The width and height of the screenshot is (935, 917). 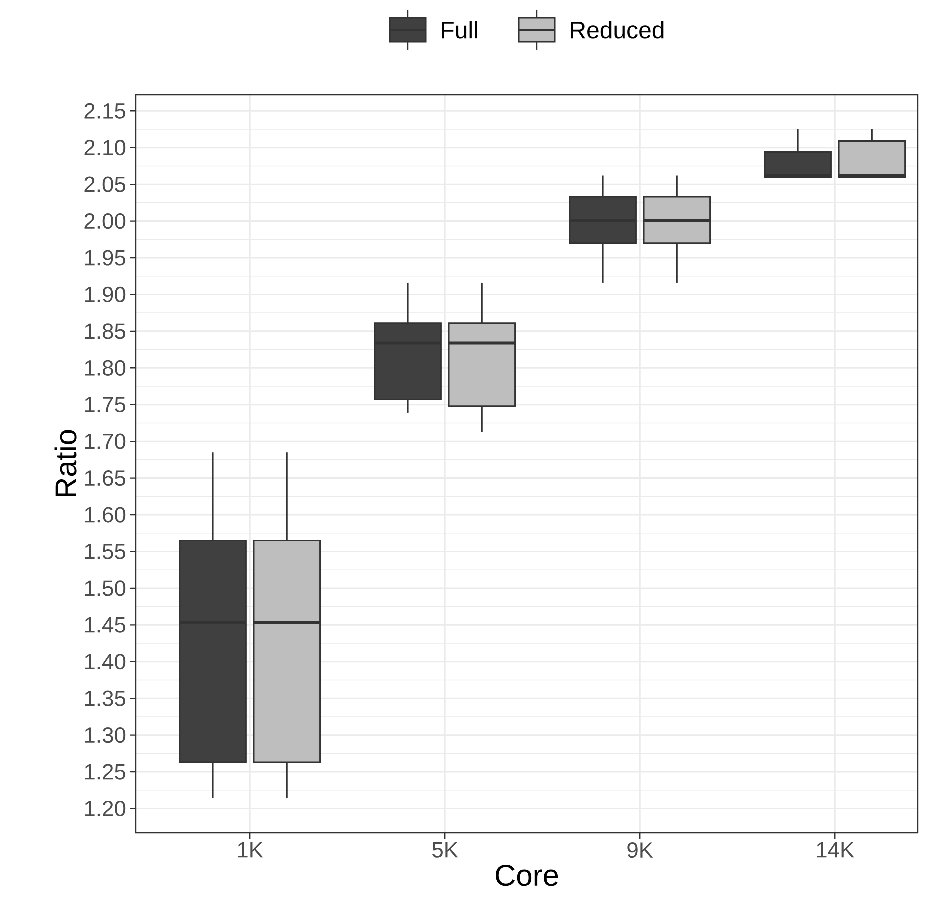 I want to click on y-tick-label: 1.70, so click(x=105, y=442).